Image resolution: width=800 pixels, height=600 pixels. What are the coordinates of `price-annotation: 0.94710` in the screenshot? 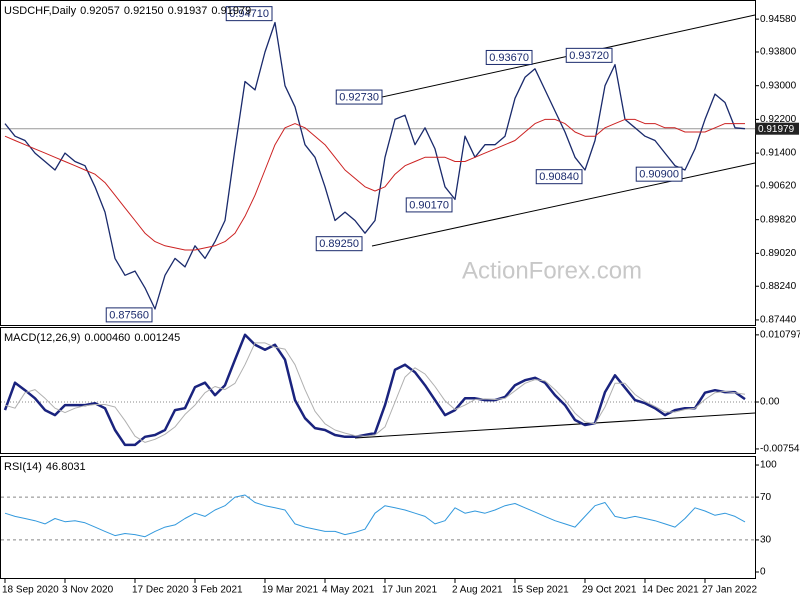 It's located at (249, 14).